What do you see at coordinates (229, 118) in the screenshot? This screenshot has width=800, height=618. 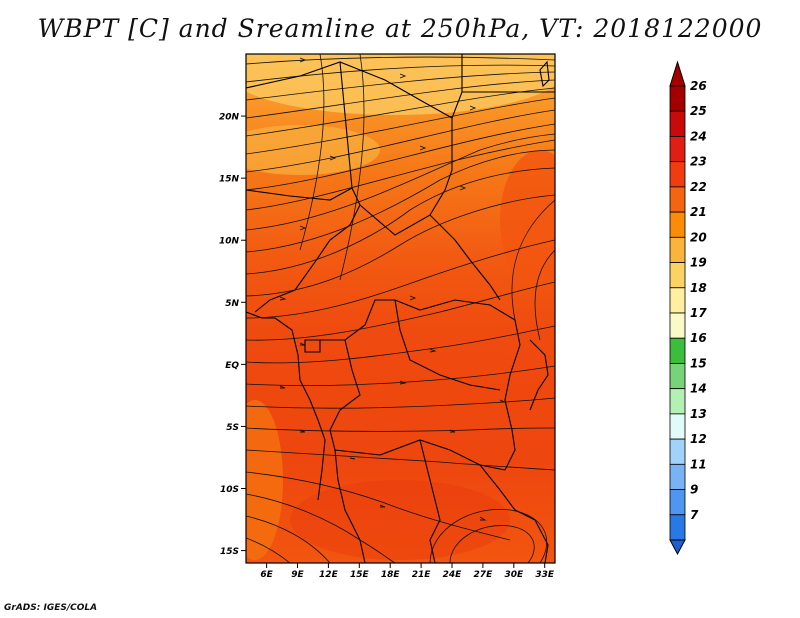 I see `lat-tick-label: 20N` at bounding box center [229, 118].